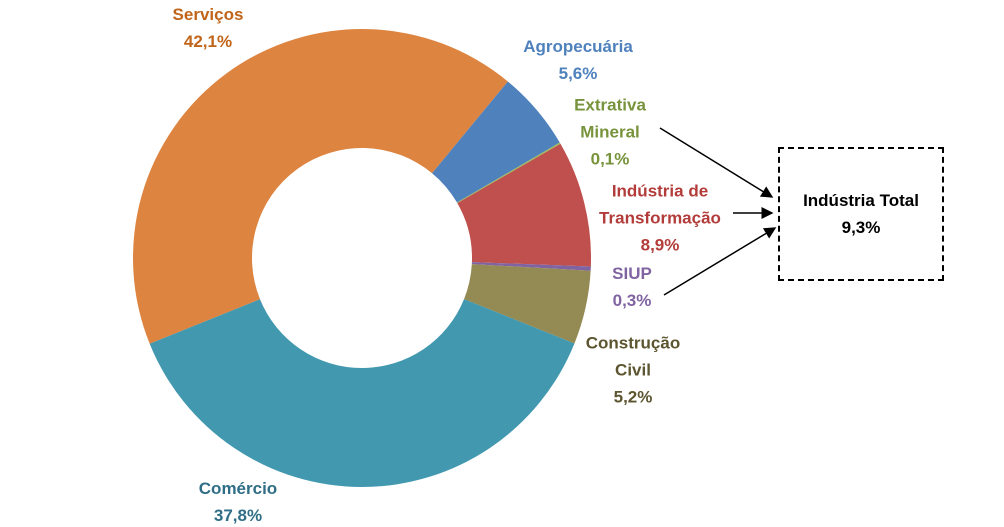  Describe the element at coordinates (238, 488) in the screenshot. I see `category-label: Comércio` at that location.